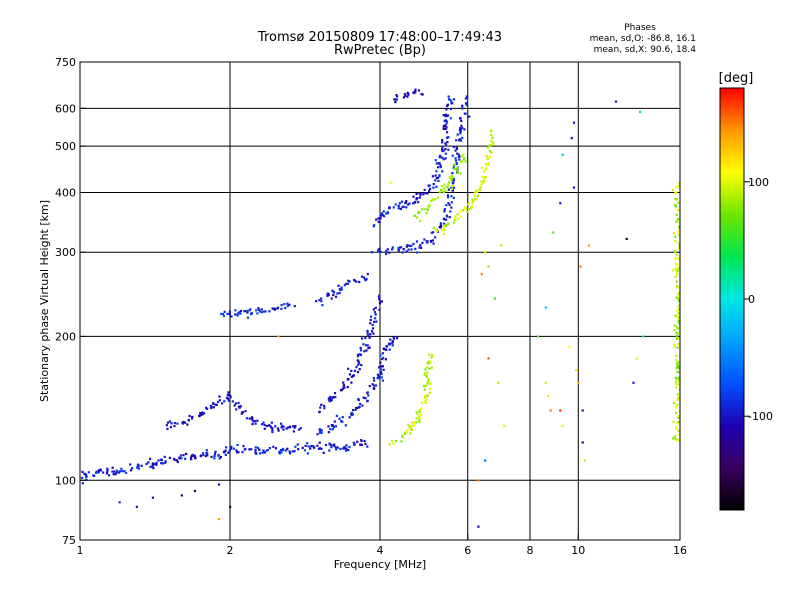 This screenshot has width=800, height=600. What do you see at coordinates (230, 550) in the screenshot?
I see `x-tick-label: 2` at bounding box center [230, 550].